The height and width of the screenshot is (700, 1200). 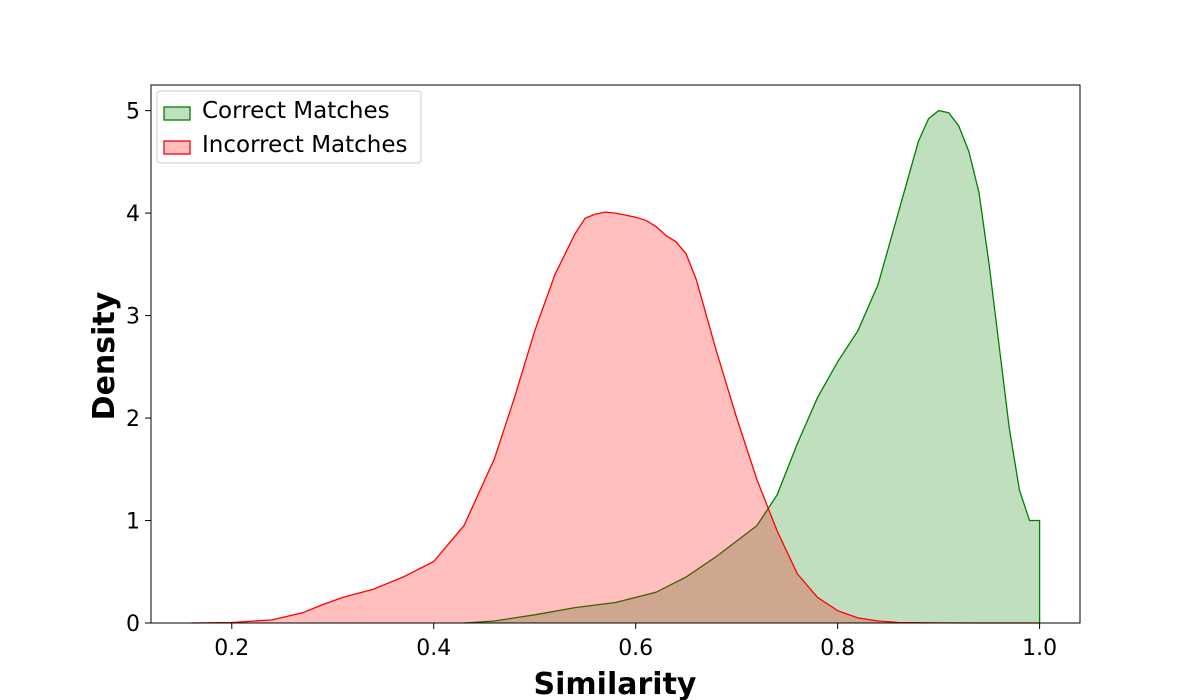 What do you see at coordinates (133, 522) in the screenshot?
I see `y-tick-label: 1` at bounding box center [133, 522].